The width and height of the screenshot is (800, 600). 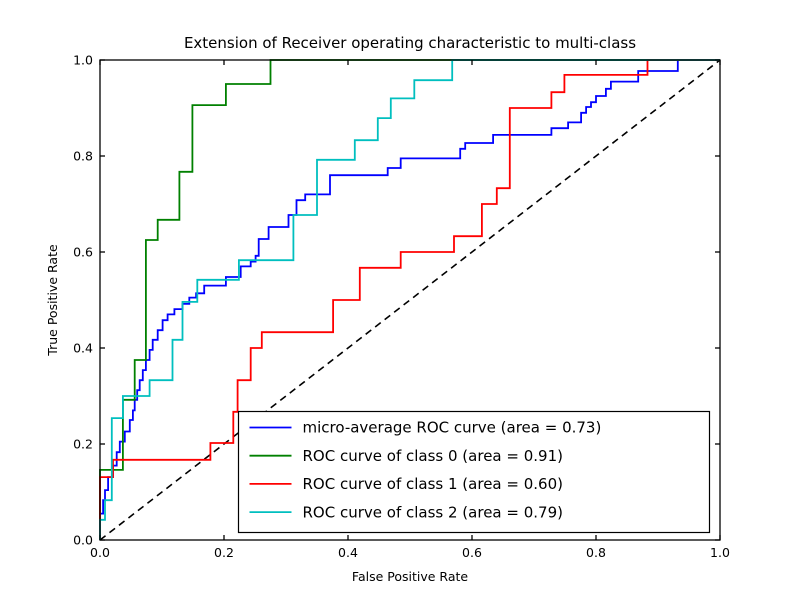 I want to click on legend-label-micro-average: micro-average ROC curve (area = 0.73), so click(x=452, y=428).